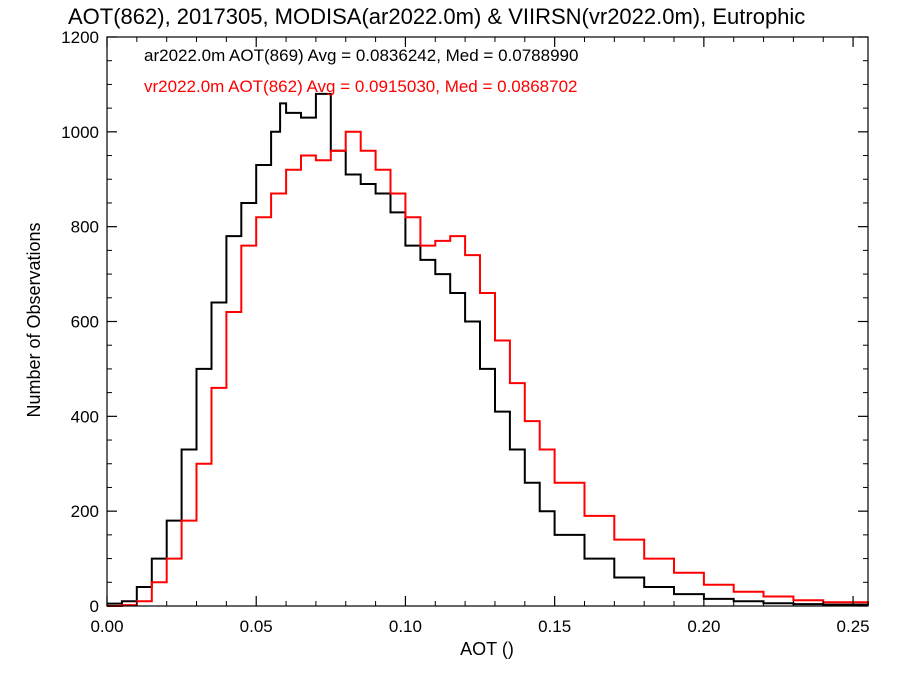 This screenshot has width=900, height=675. I want to click on x-tick-label: 0.20, so click(703, 626).